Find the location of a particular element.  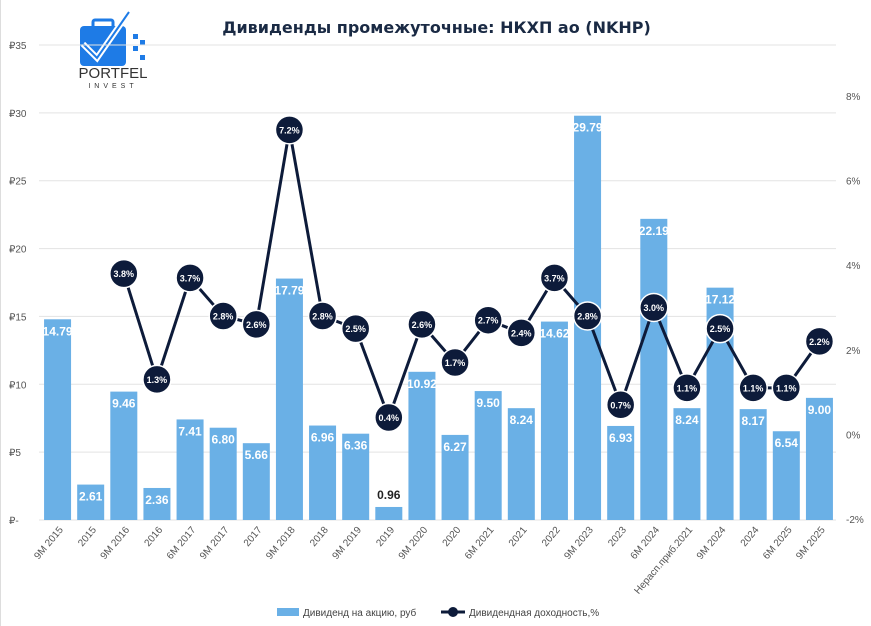

right-tick-label: 0% is located at coordinates (853, 435).